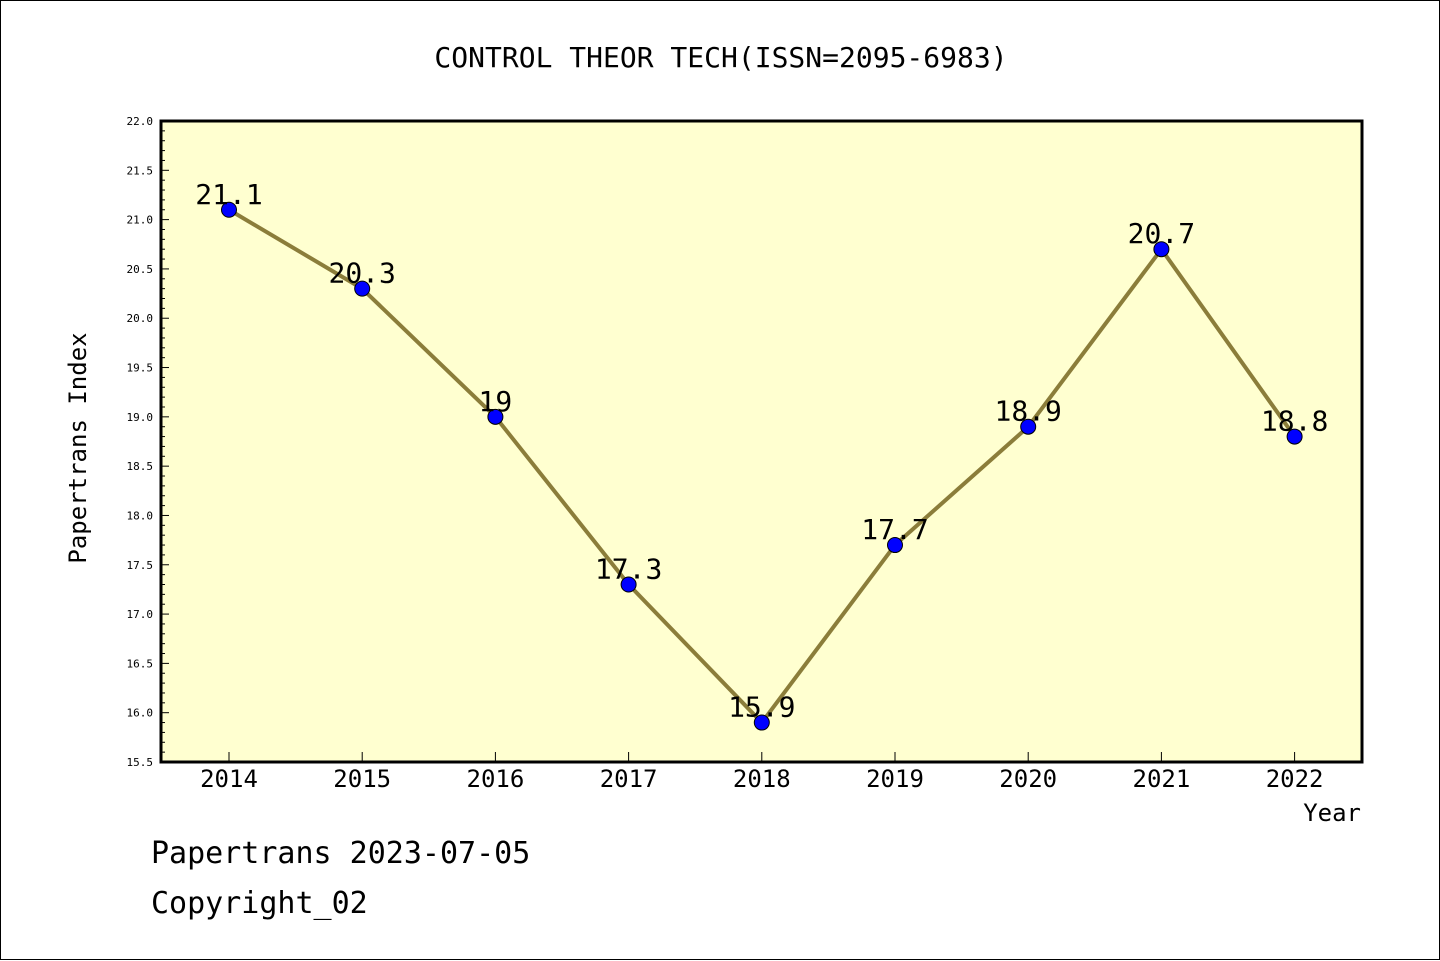 This screenshot has height=961, width=1440. I want to click on y-tick-label: 17.0, so click(140, 614).